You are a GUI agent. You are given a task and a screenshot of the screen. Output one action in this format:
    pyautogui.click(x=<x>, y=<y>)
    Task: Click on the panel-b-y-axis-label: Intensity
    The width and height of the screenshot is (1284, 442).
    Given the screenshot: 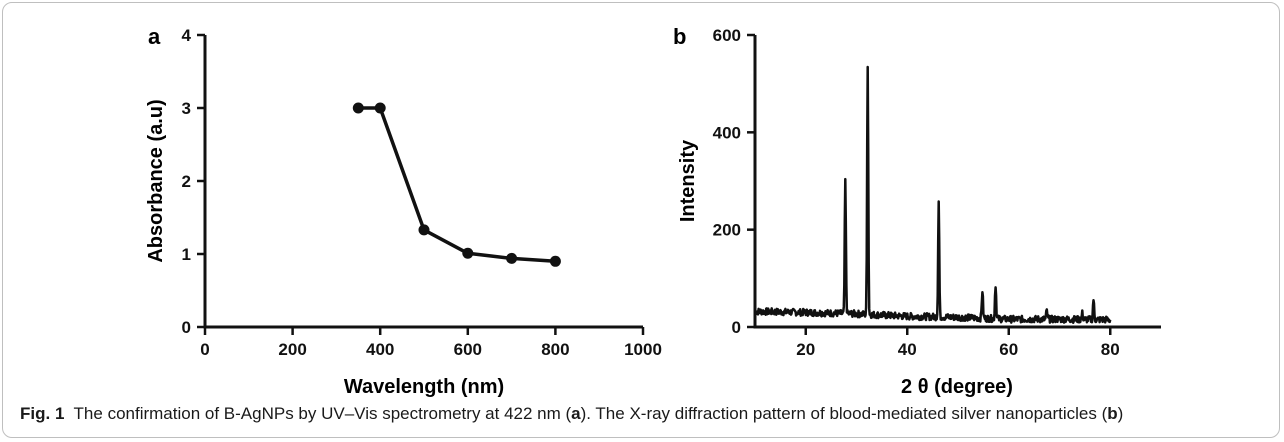 What is the action you would take?
    pyautogui.click(x=688, y=180)
    